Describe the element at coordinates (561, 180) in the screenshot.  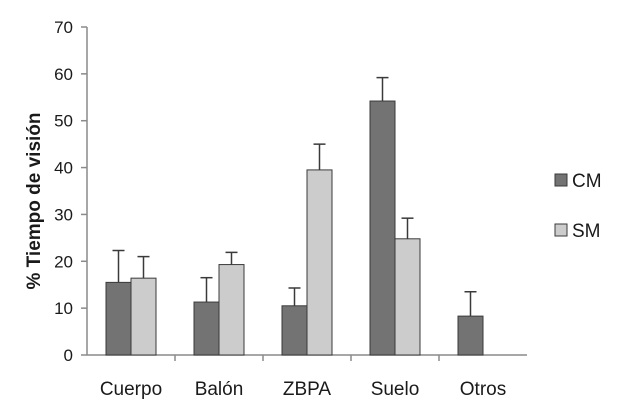
I see `legend-swatch-cm` at that location.